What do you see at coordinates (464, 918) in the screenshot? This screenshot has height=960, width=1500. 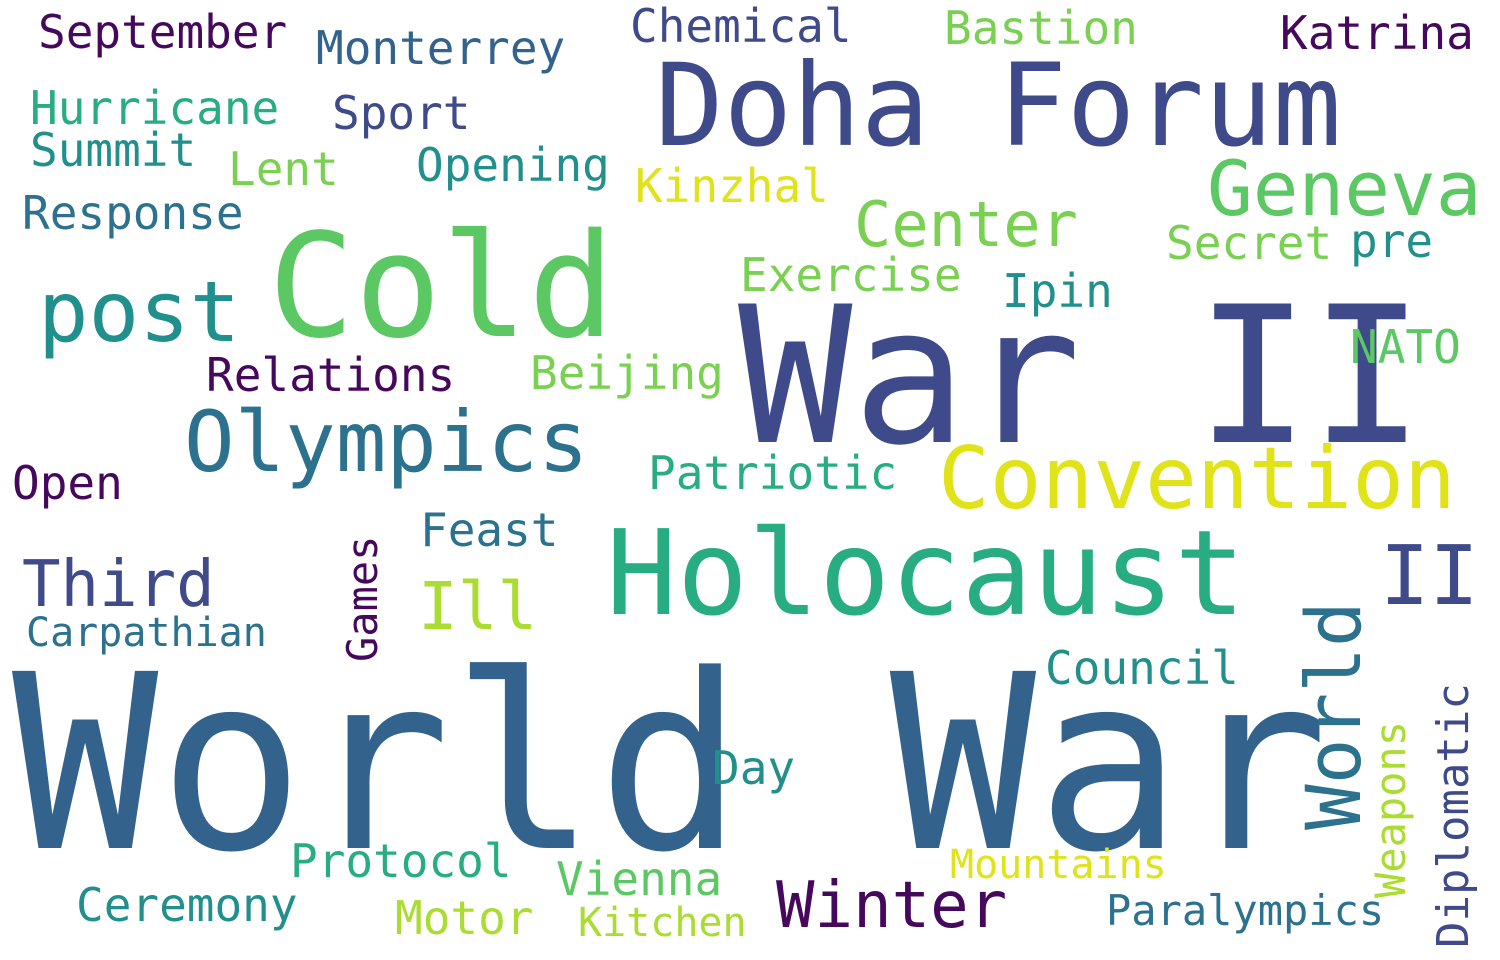 I see `word-motor: Motor` at bounding box center [464, 918].